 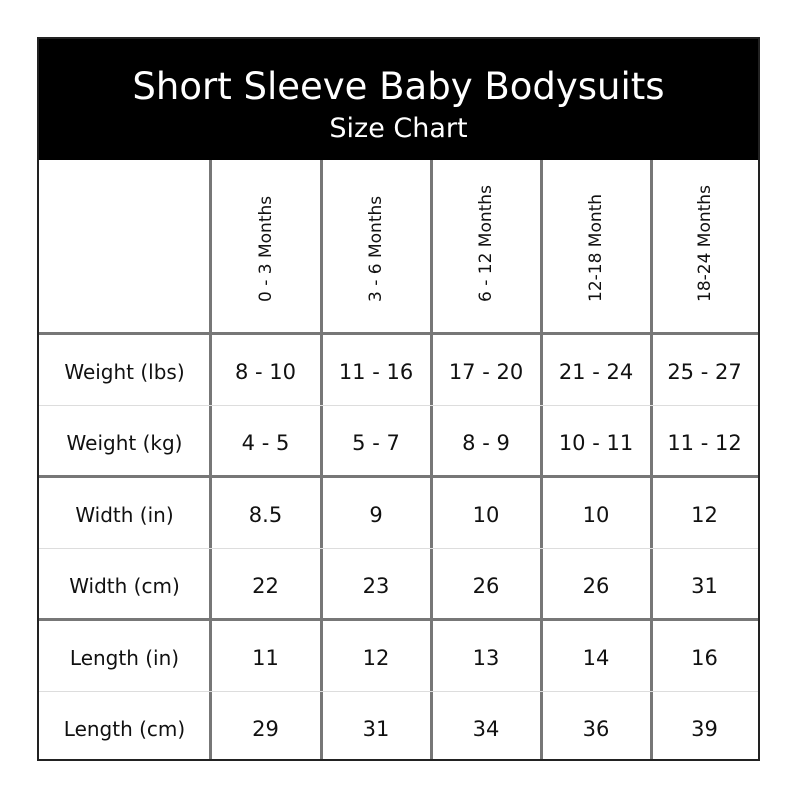 I want to click on column-header: 18-24 Months, so click(x=704, y=247).